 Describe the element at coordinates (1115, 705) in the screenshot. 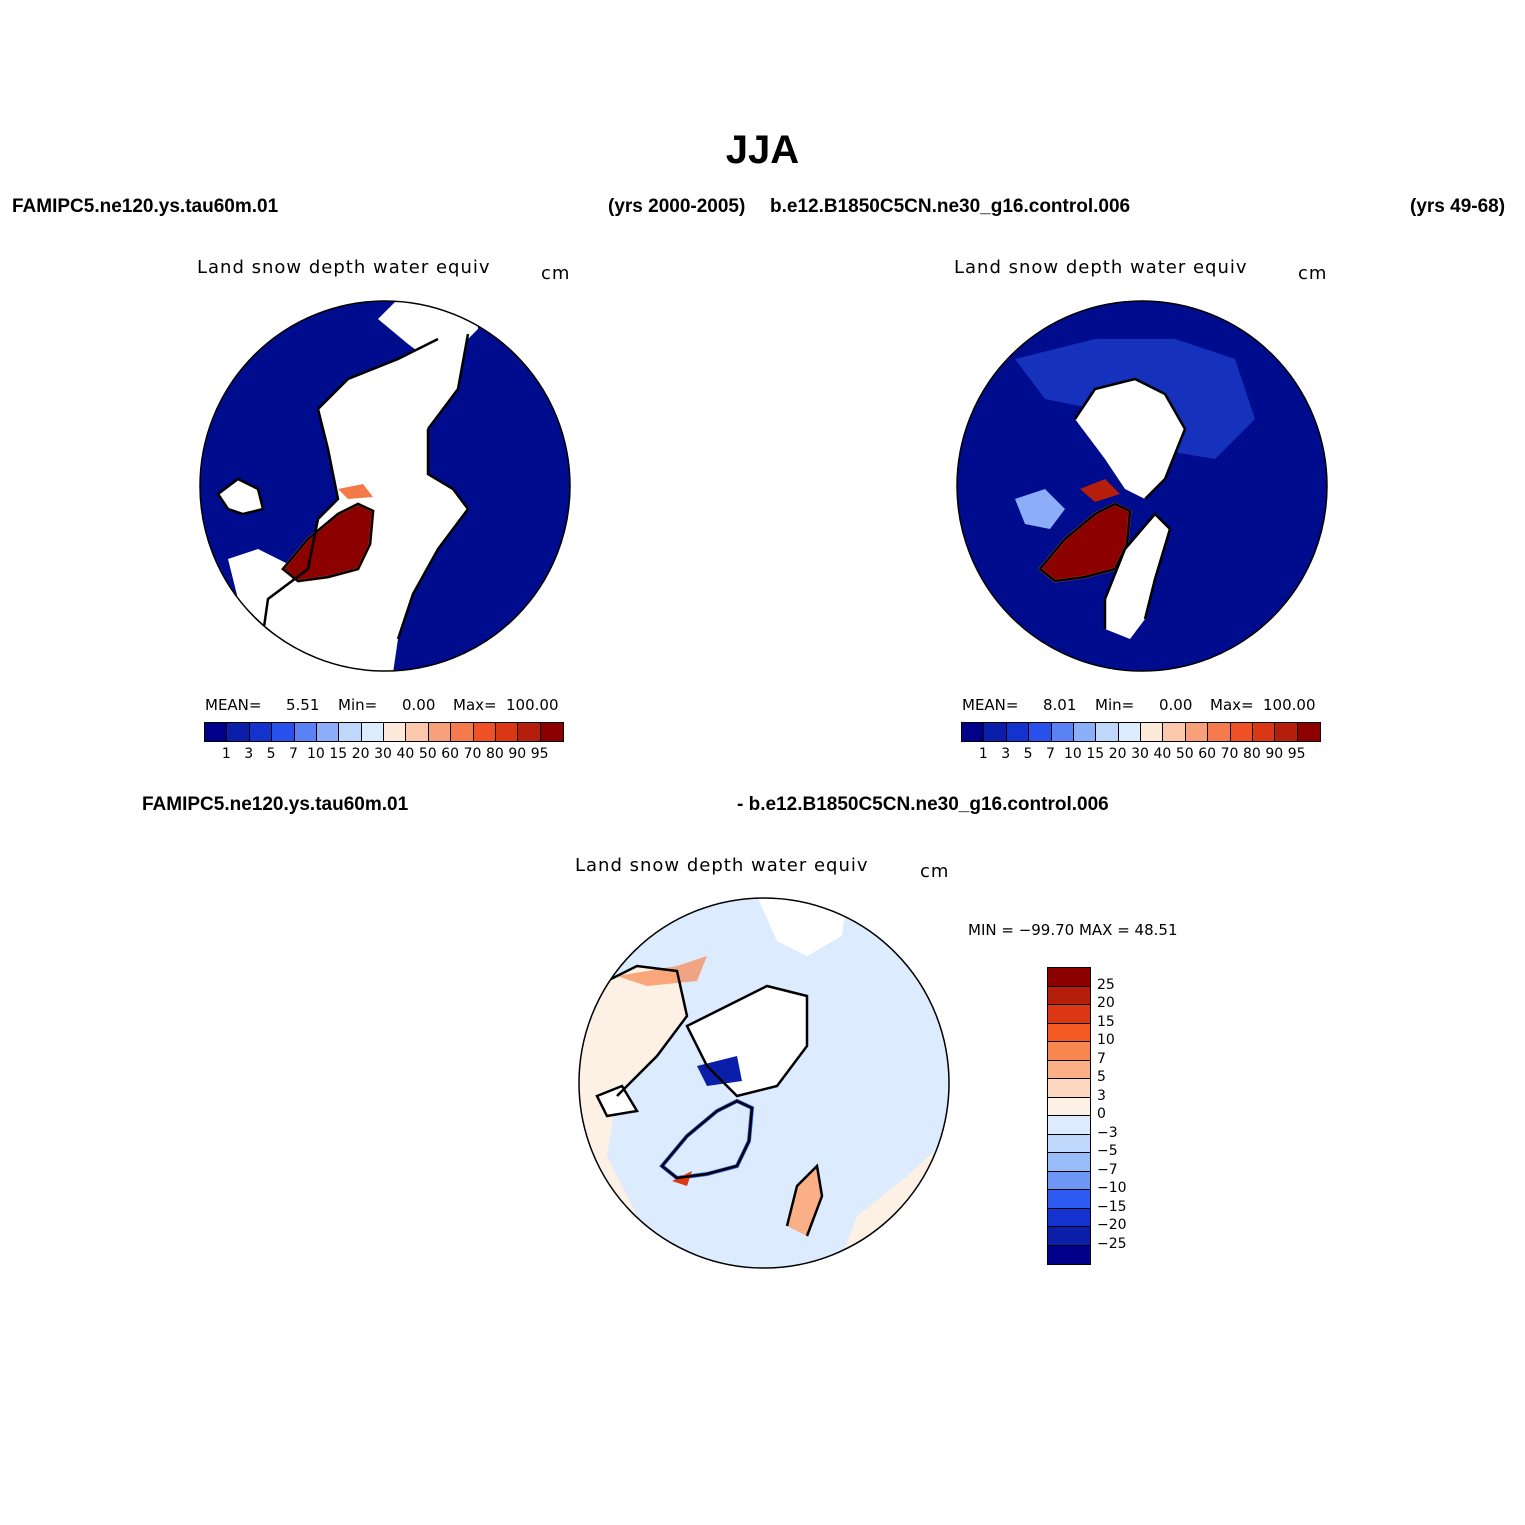

I see `right-min-label: Min=` at that location.